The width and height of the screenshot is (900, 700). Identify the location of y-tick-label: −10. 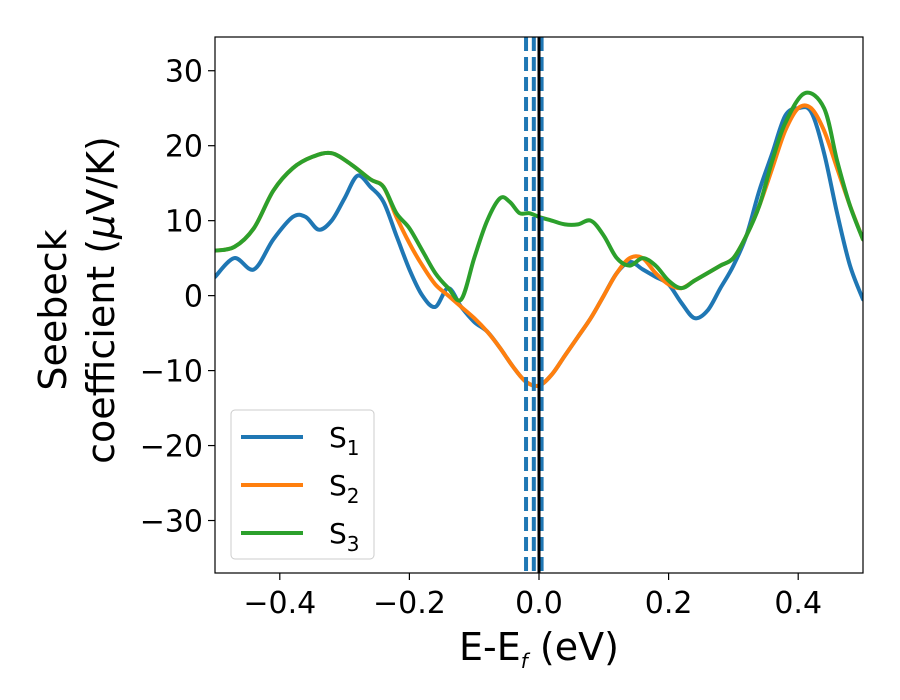
(171, 372).